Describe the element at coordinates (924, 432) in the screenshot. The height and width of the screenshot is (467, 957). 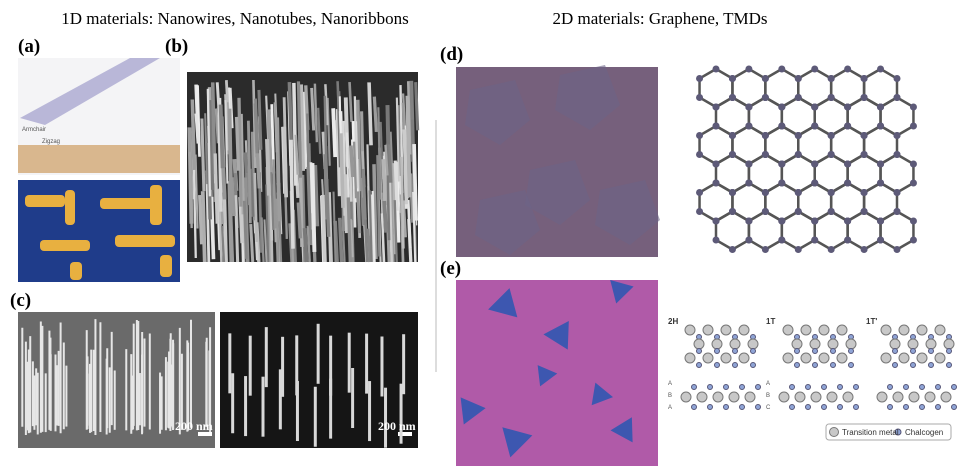
I see `legend-label: Chalcogen` at that location.